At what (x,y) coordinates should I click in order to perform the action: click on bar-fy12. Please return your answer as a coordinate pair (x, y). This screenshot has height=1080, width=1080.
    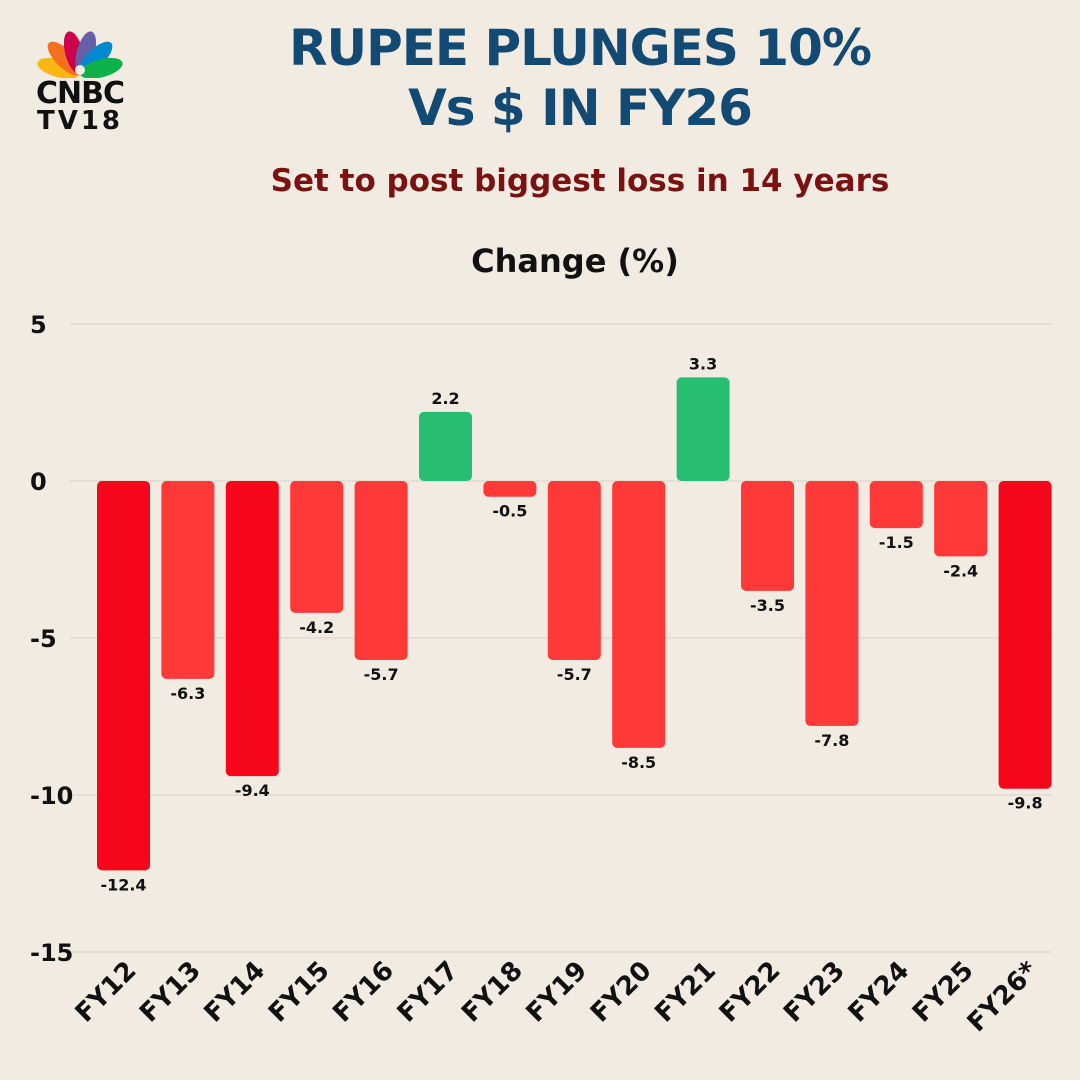
    Looking at the image, I should click on (123, 676).